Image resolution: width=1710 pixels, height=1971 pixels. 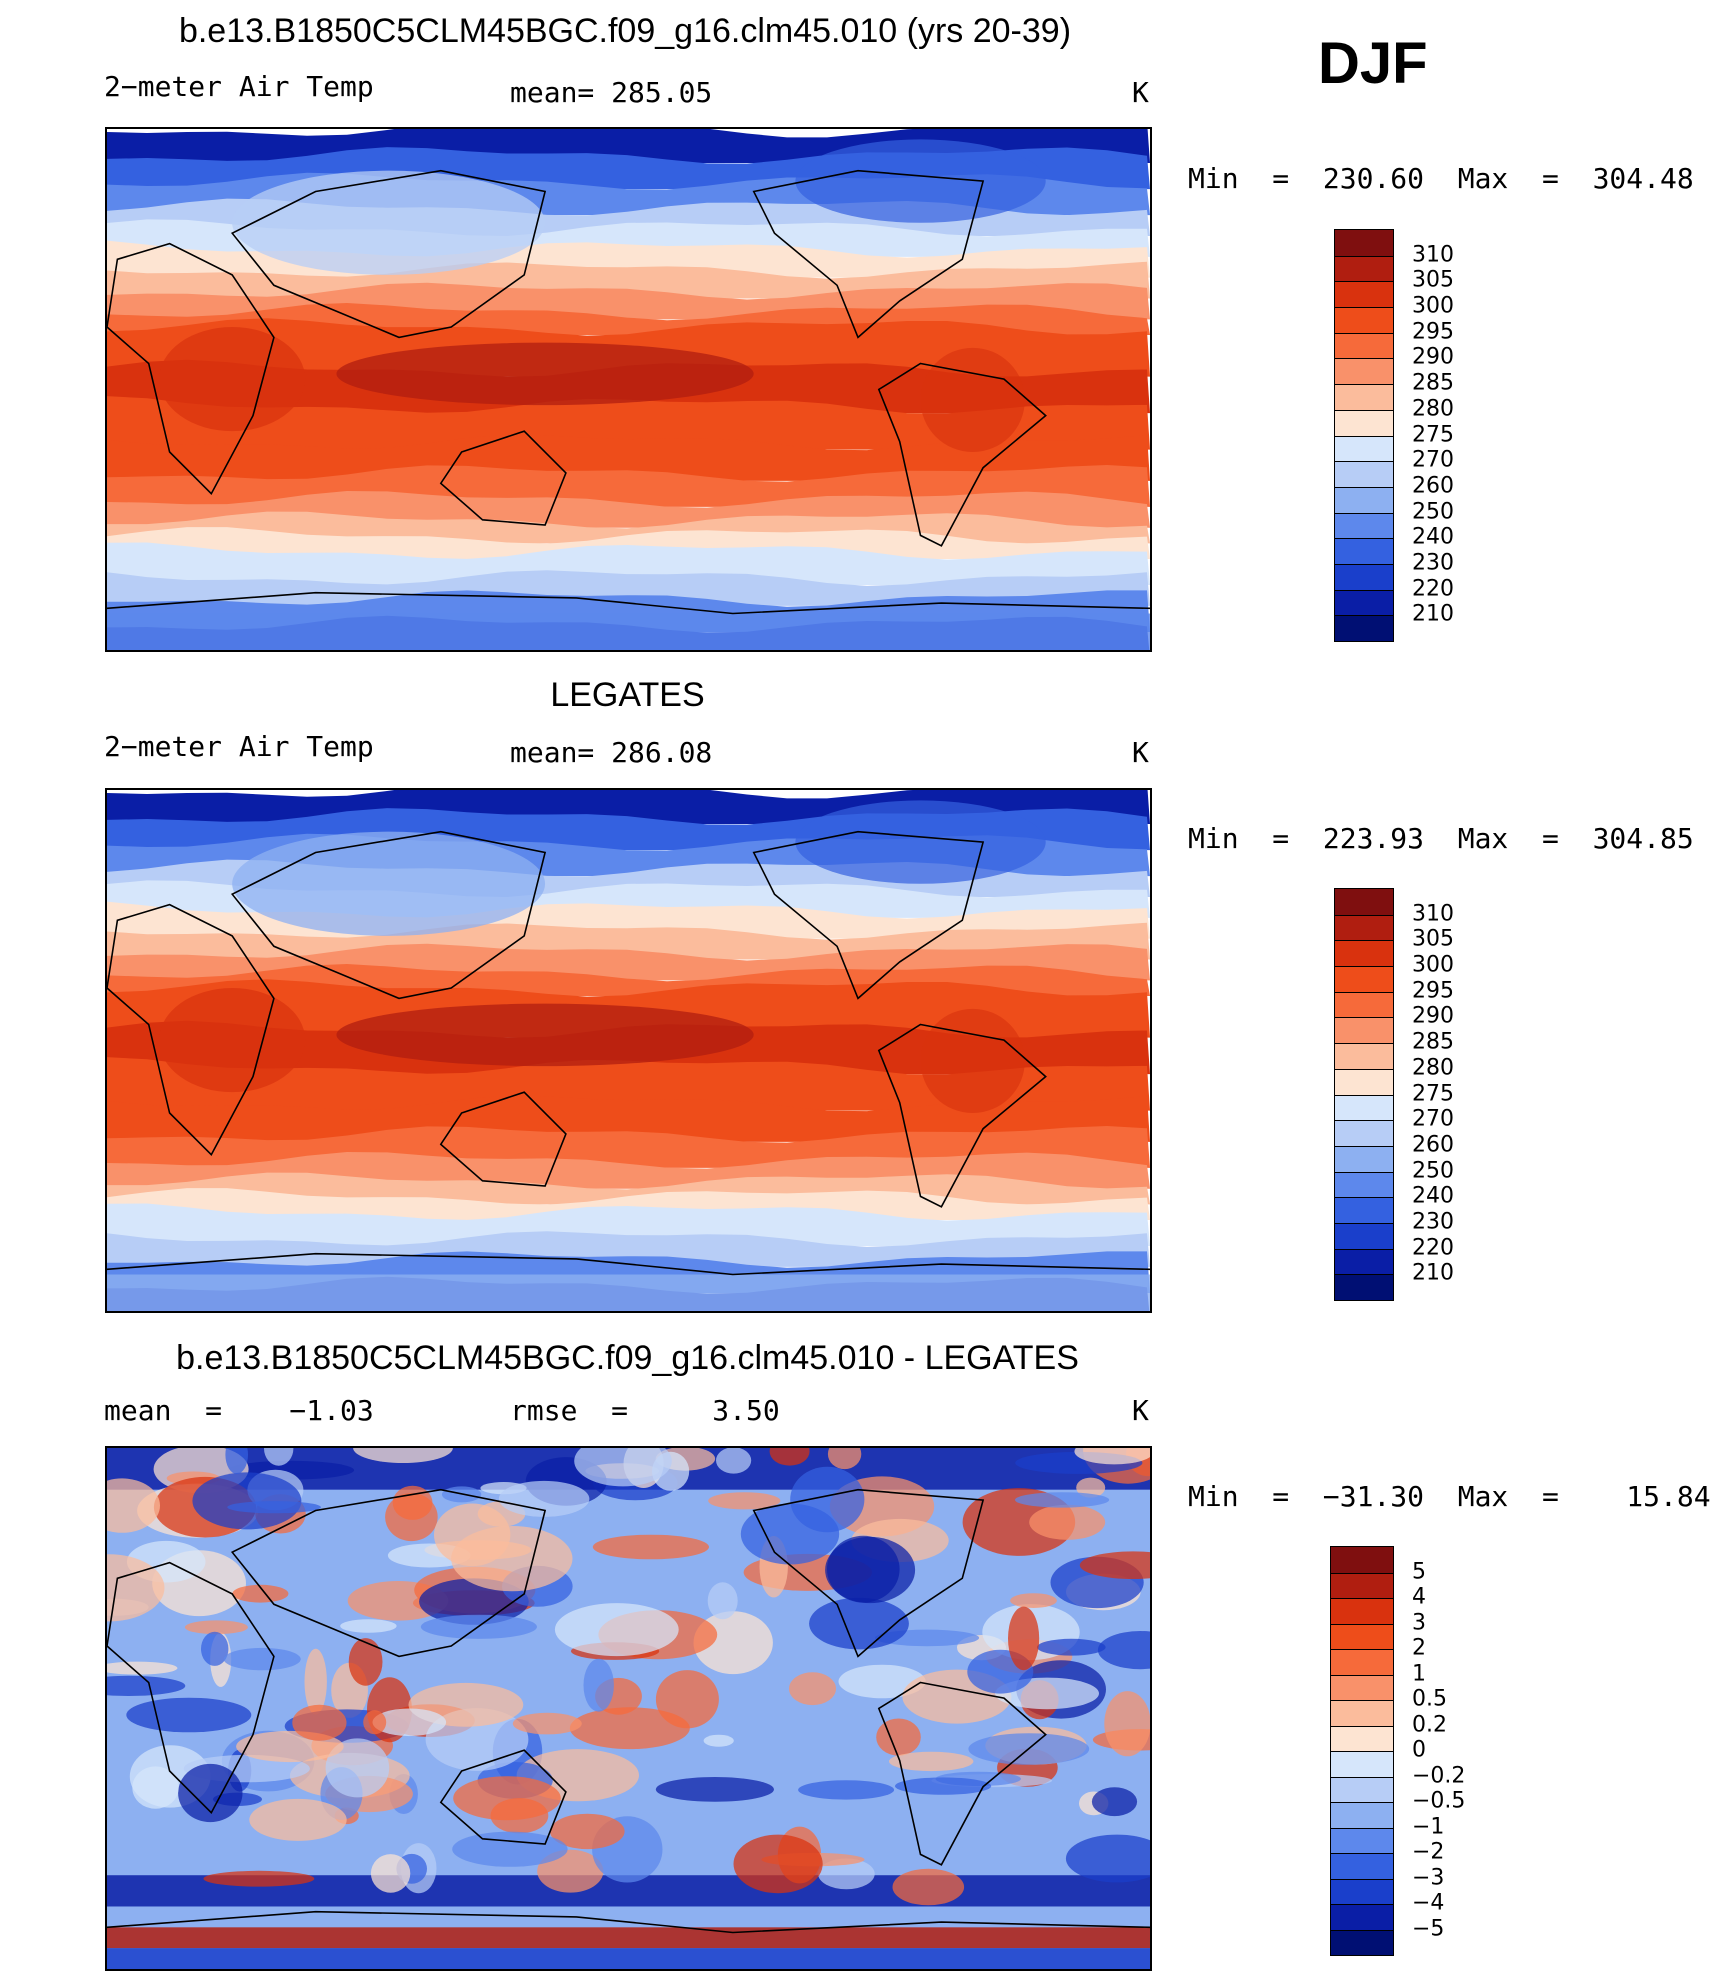 What do you see at coordinates (1449, 1496) in the screenshot?
I see `panel-3-minmax: Min = −31.30 Max = 15.84` at bounding box center [1449, 1496].